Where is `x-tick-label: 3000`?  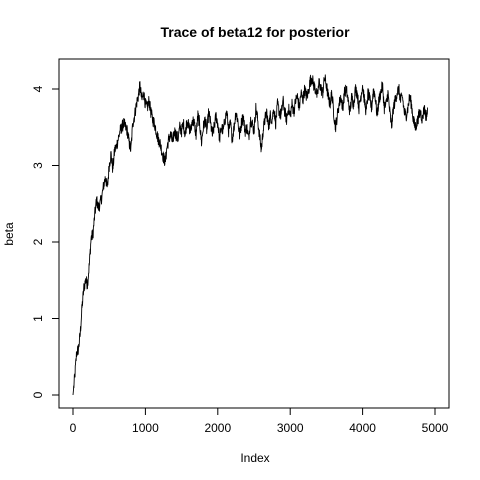
x-tick-label: 3000 is located at coordinates (290, 428).